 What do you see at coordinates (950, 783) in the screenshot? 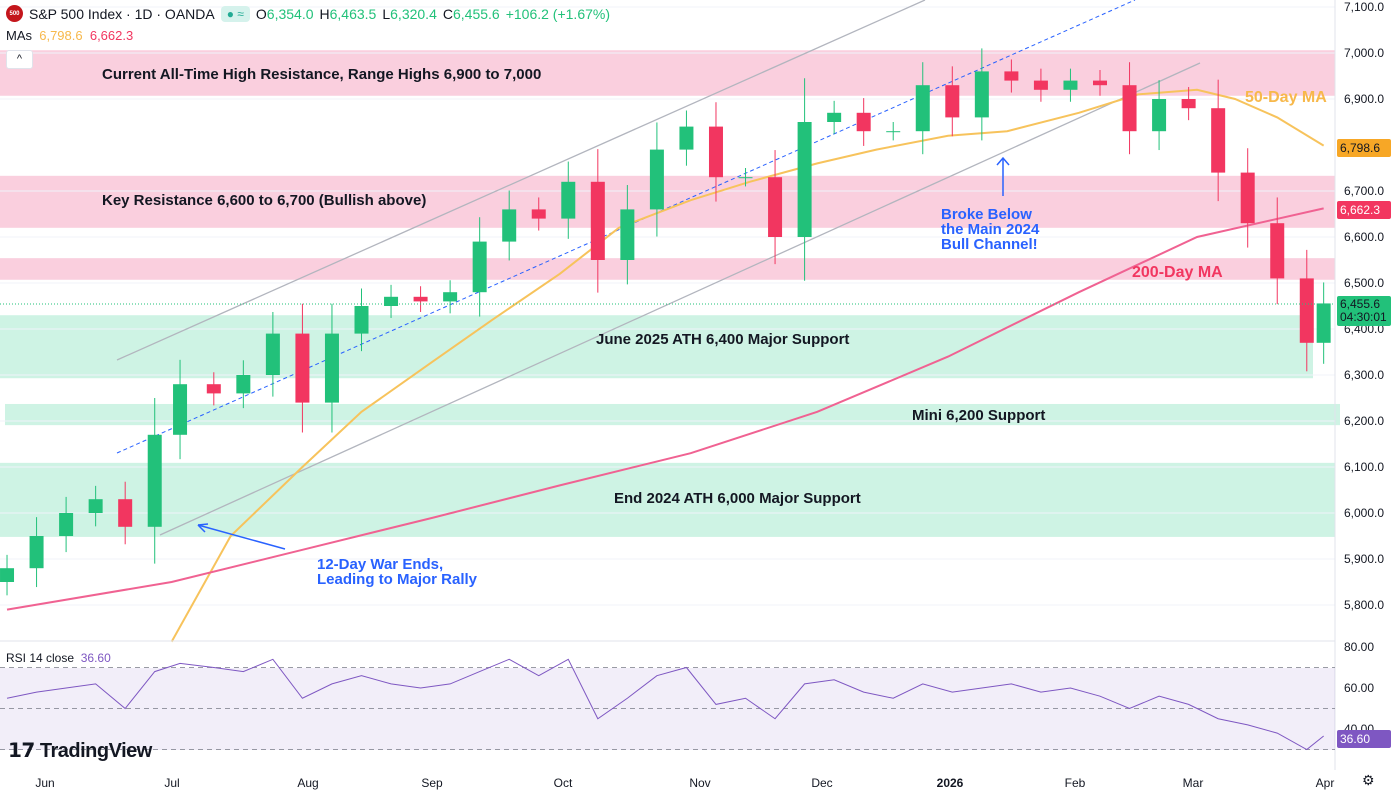
I see `time-tick: 2026` at bounding box center [950, 783].